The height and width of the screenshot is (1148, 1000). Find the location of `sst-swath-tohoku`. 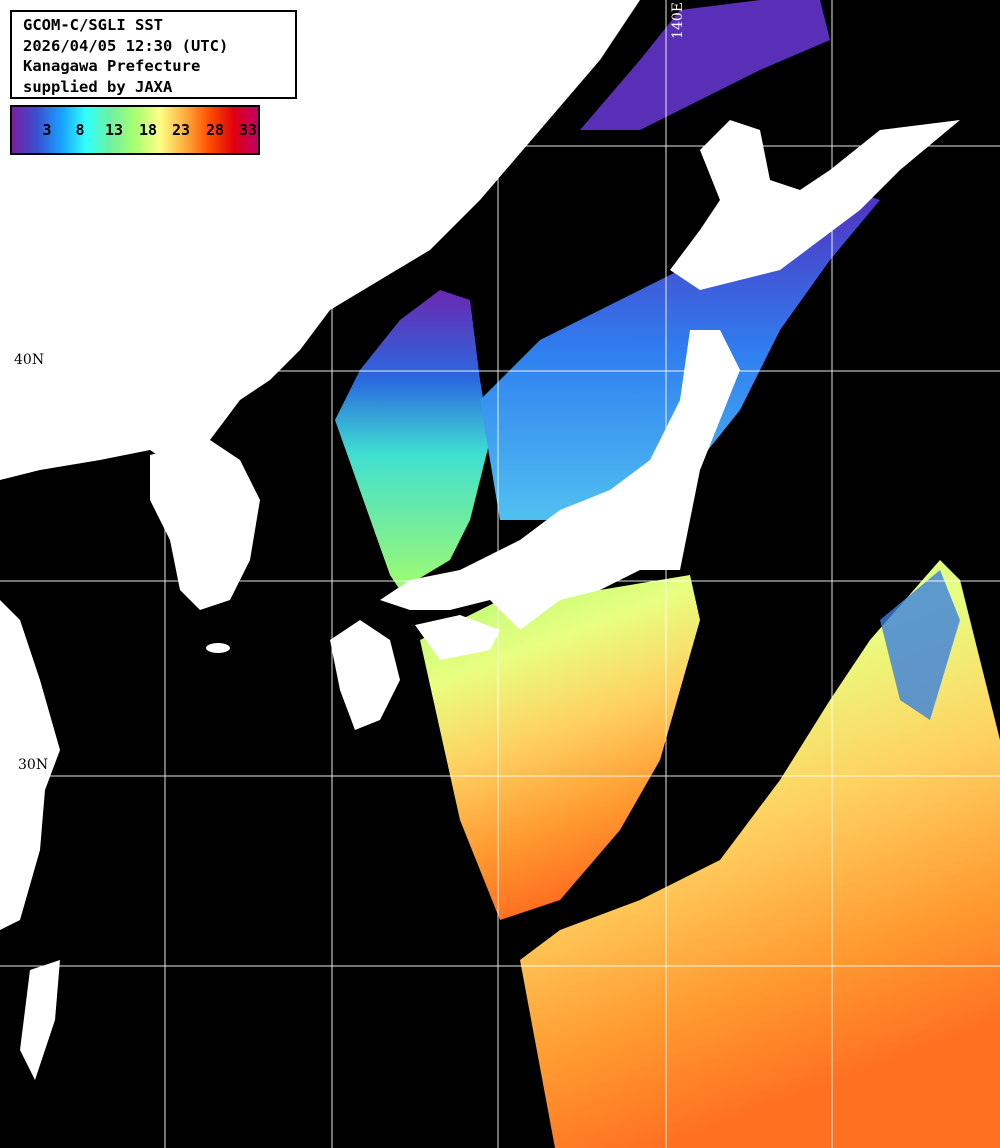

sst-swath-tohoku is located at coordinates (680, 355).